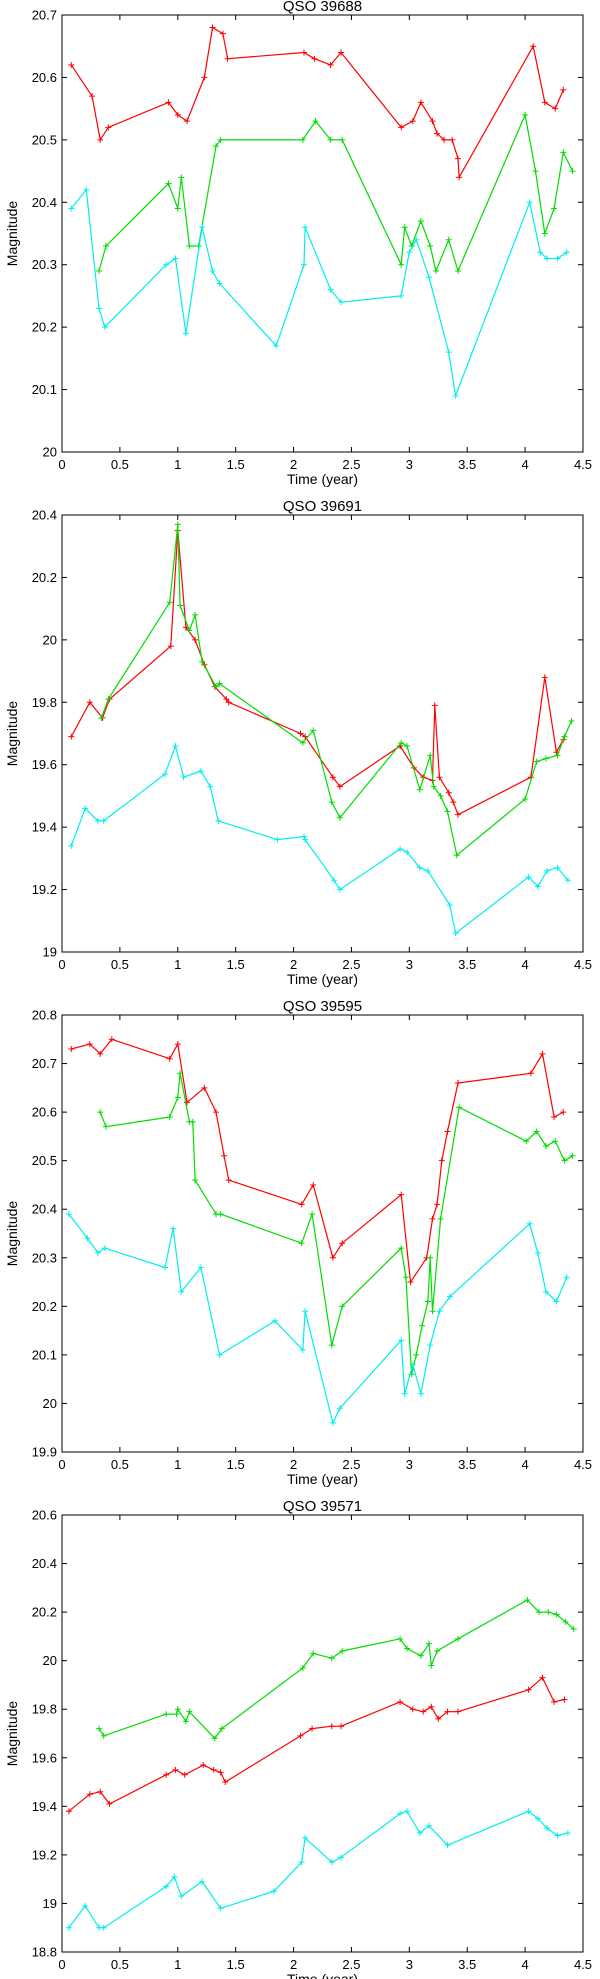 The height and width of the screenshot is (1979, 600). Describe the element at coordinates (44, 1563) in the screenshot. I see `y-tick-label: 20.4` at that location.